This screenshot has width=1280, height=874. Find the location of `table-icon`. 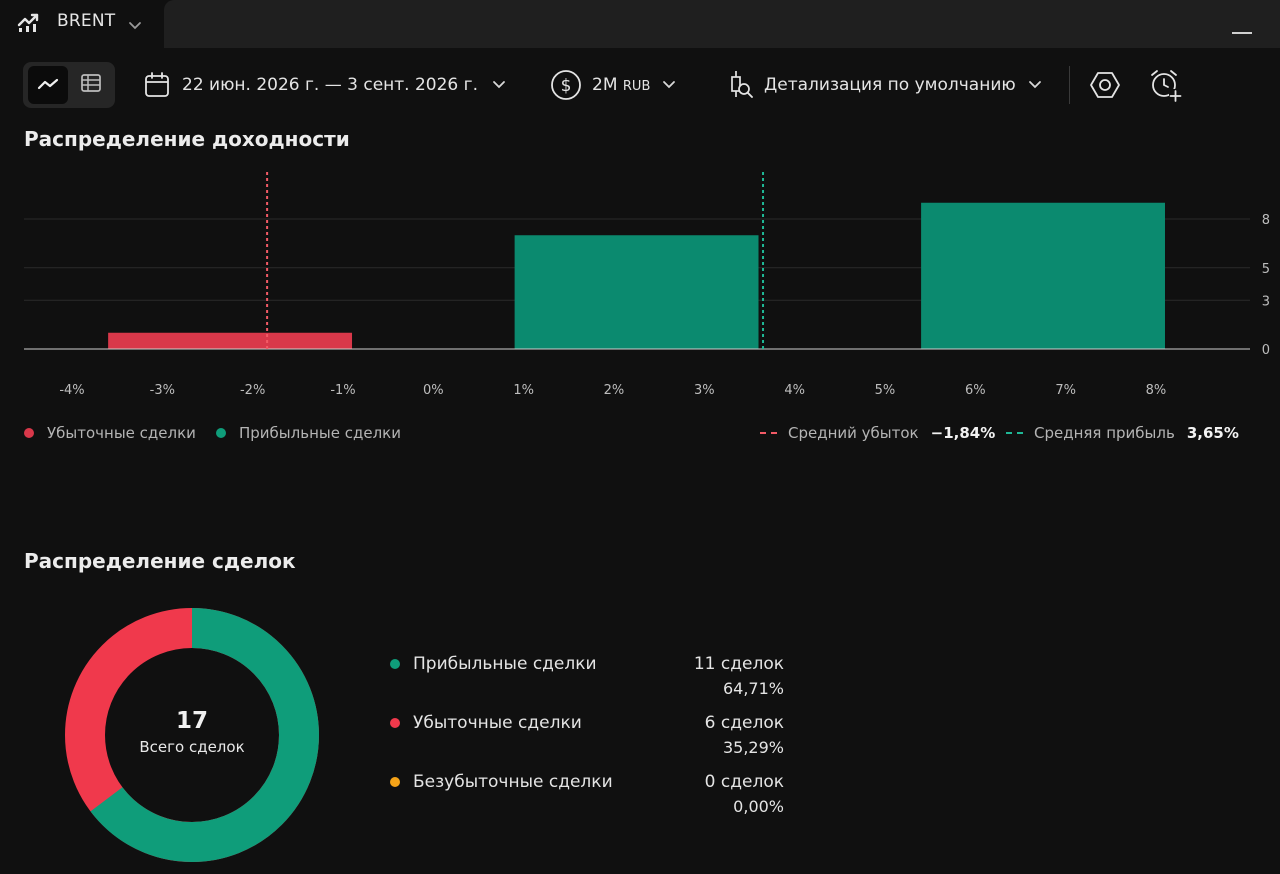

table-icon is located at coordinates (91, 85).